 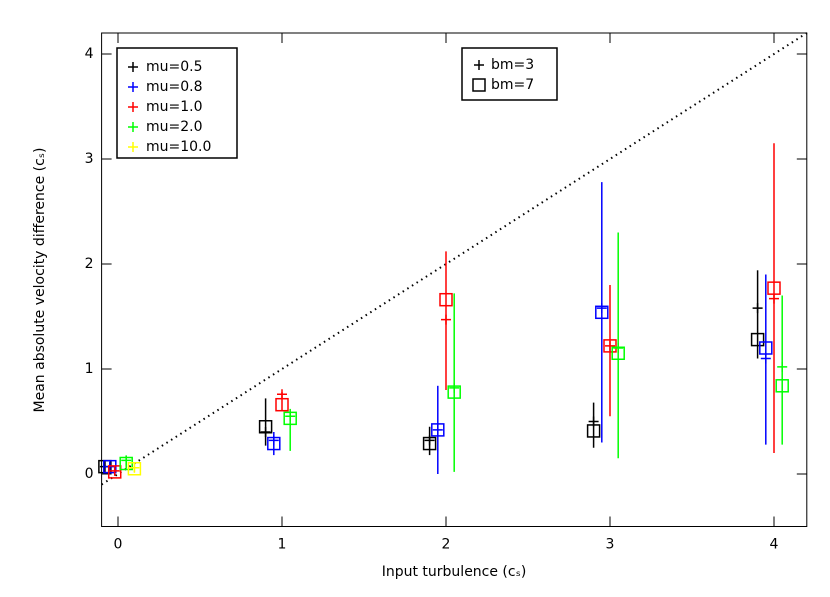 I want to click on legend-label: bm=7, so click(x=512, y=85).